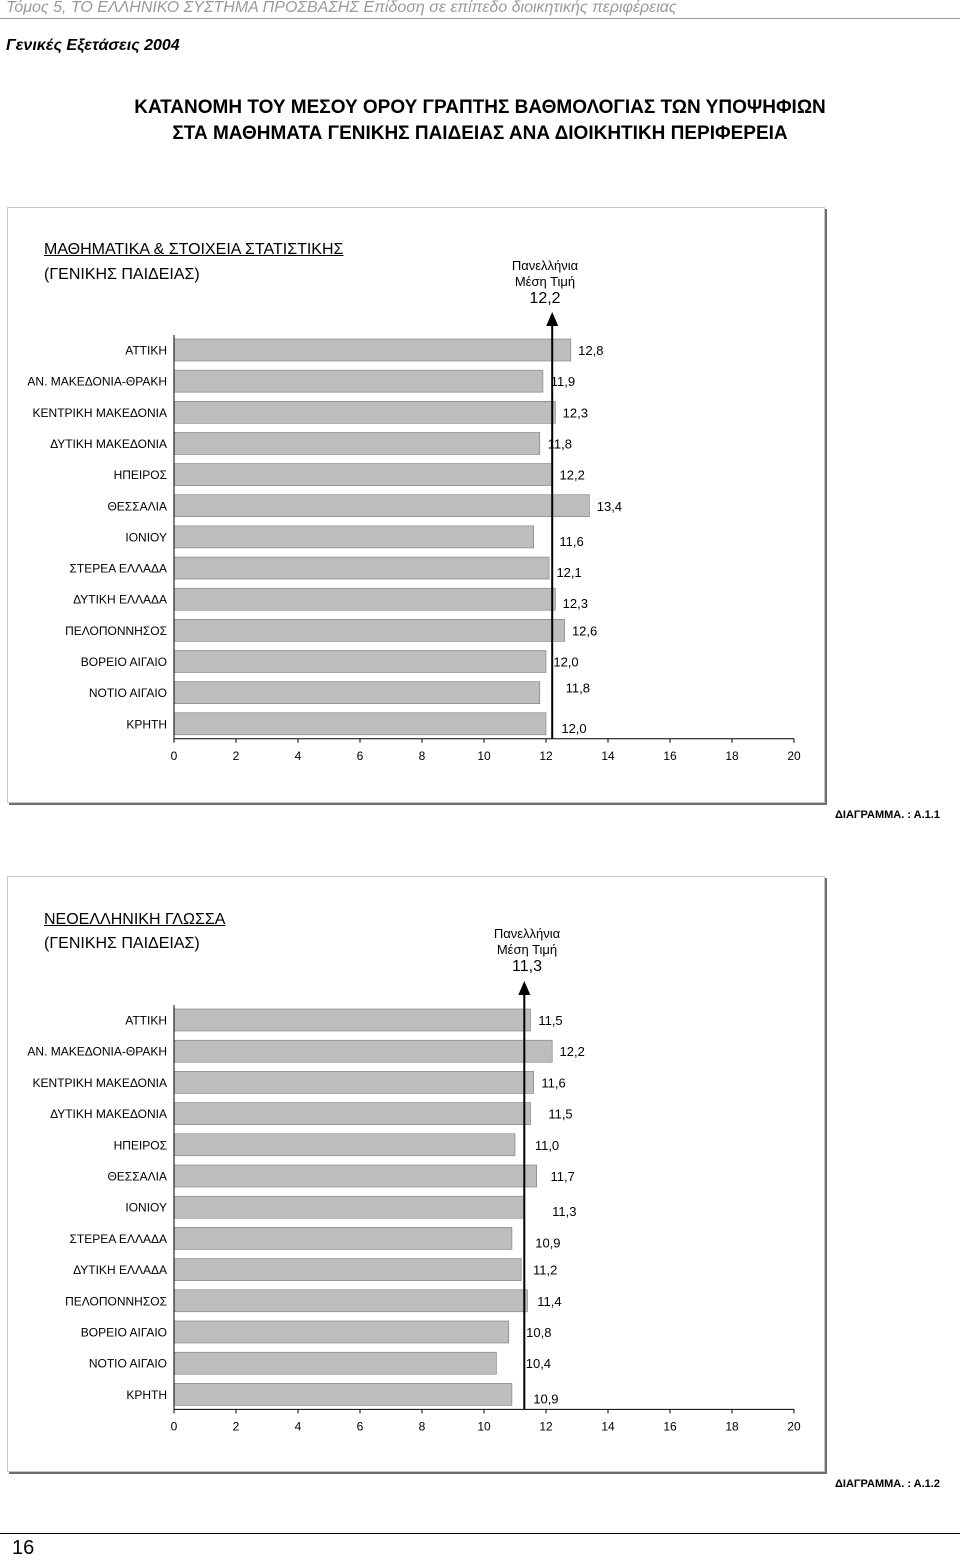 This screenshot has height=1560, width=960. Describe the element at coordinates (552, 319) in the screenshot. I see `chart-1-mean-arrow-icon` at that location.